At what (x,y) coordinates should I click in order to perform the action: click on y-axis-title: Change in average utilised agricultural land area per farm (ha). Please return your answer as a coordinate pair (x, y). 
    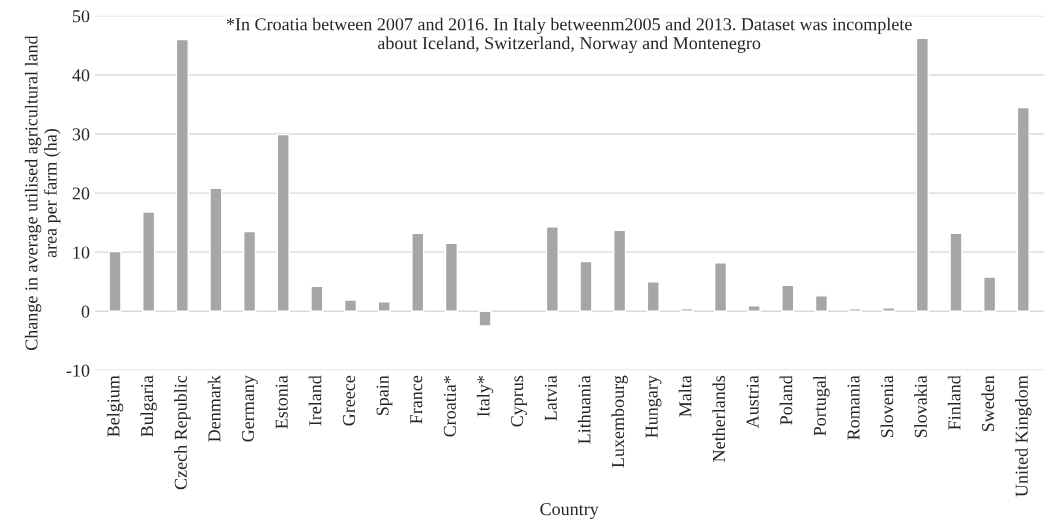
    Looking at the image, I should click on (42, 193).